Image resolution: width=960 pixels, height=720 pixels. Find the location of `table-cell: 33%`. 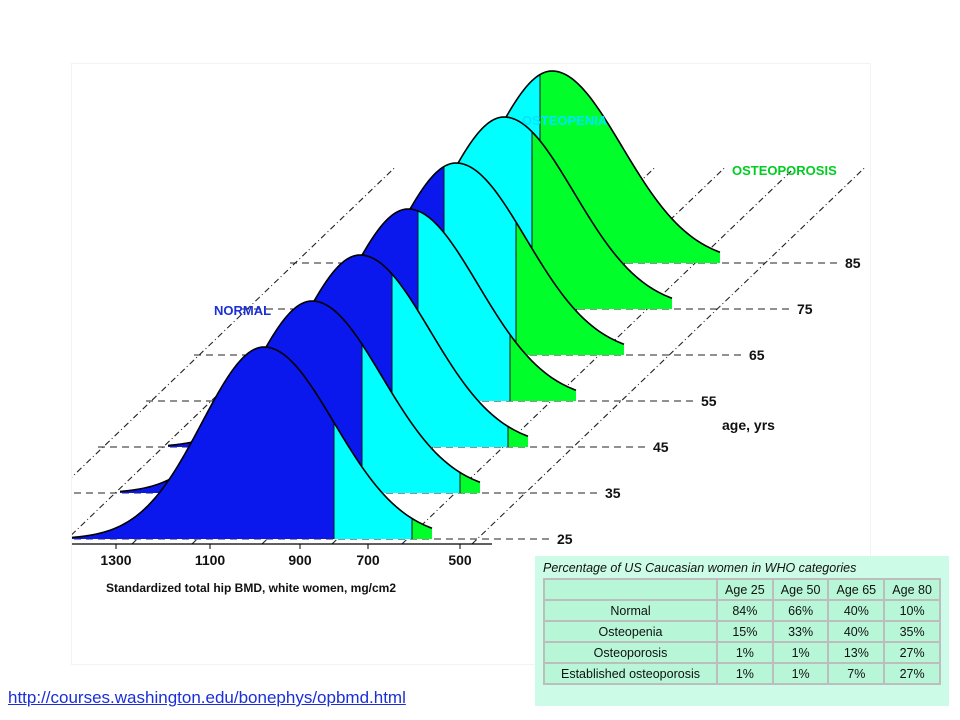

table-cell: 33% is located at coordinates (800, 631).